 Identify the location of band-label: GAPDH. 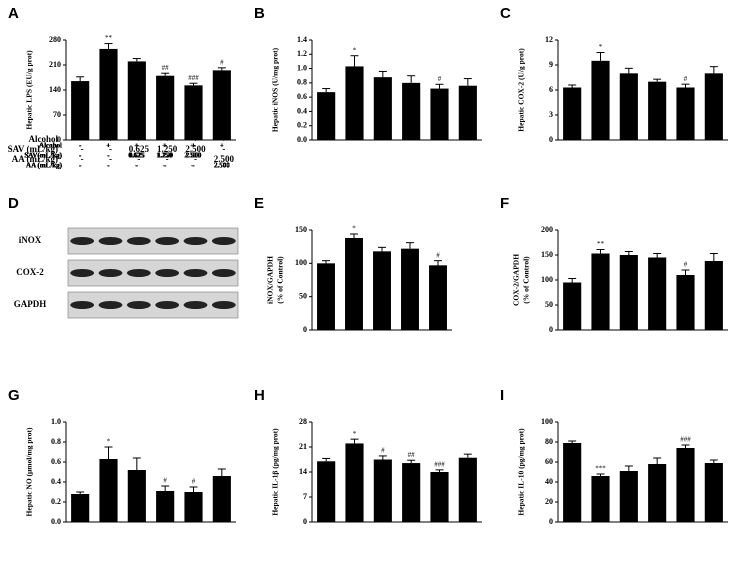
(30, 304).